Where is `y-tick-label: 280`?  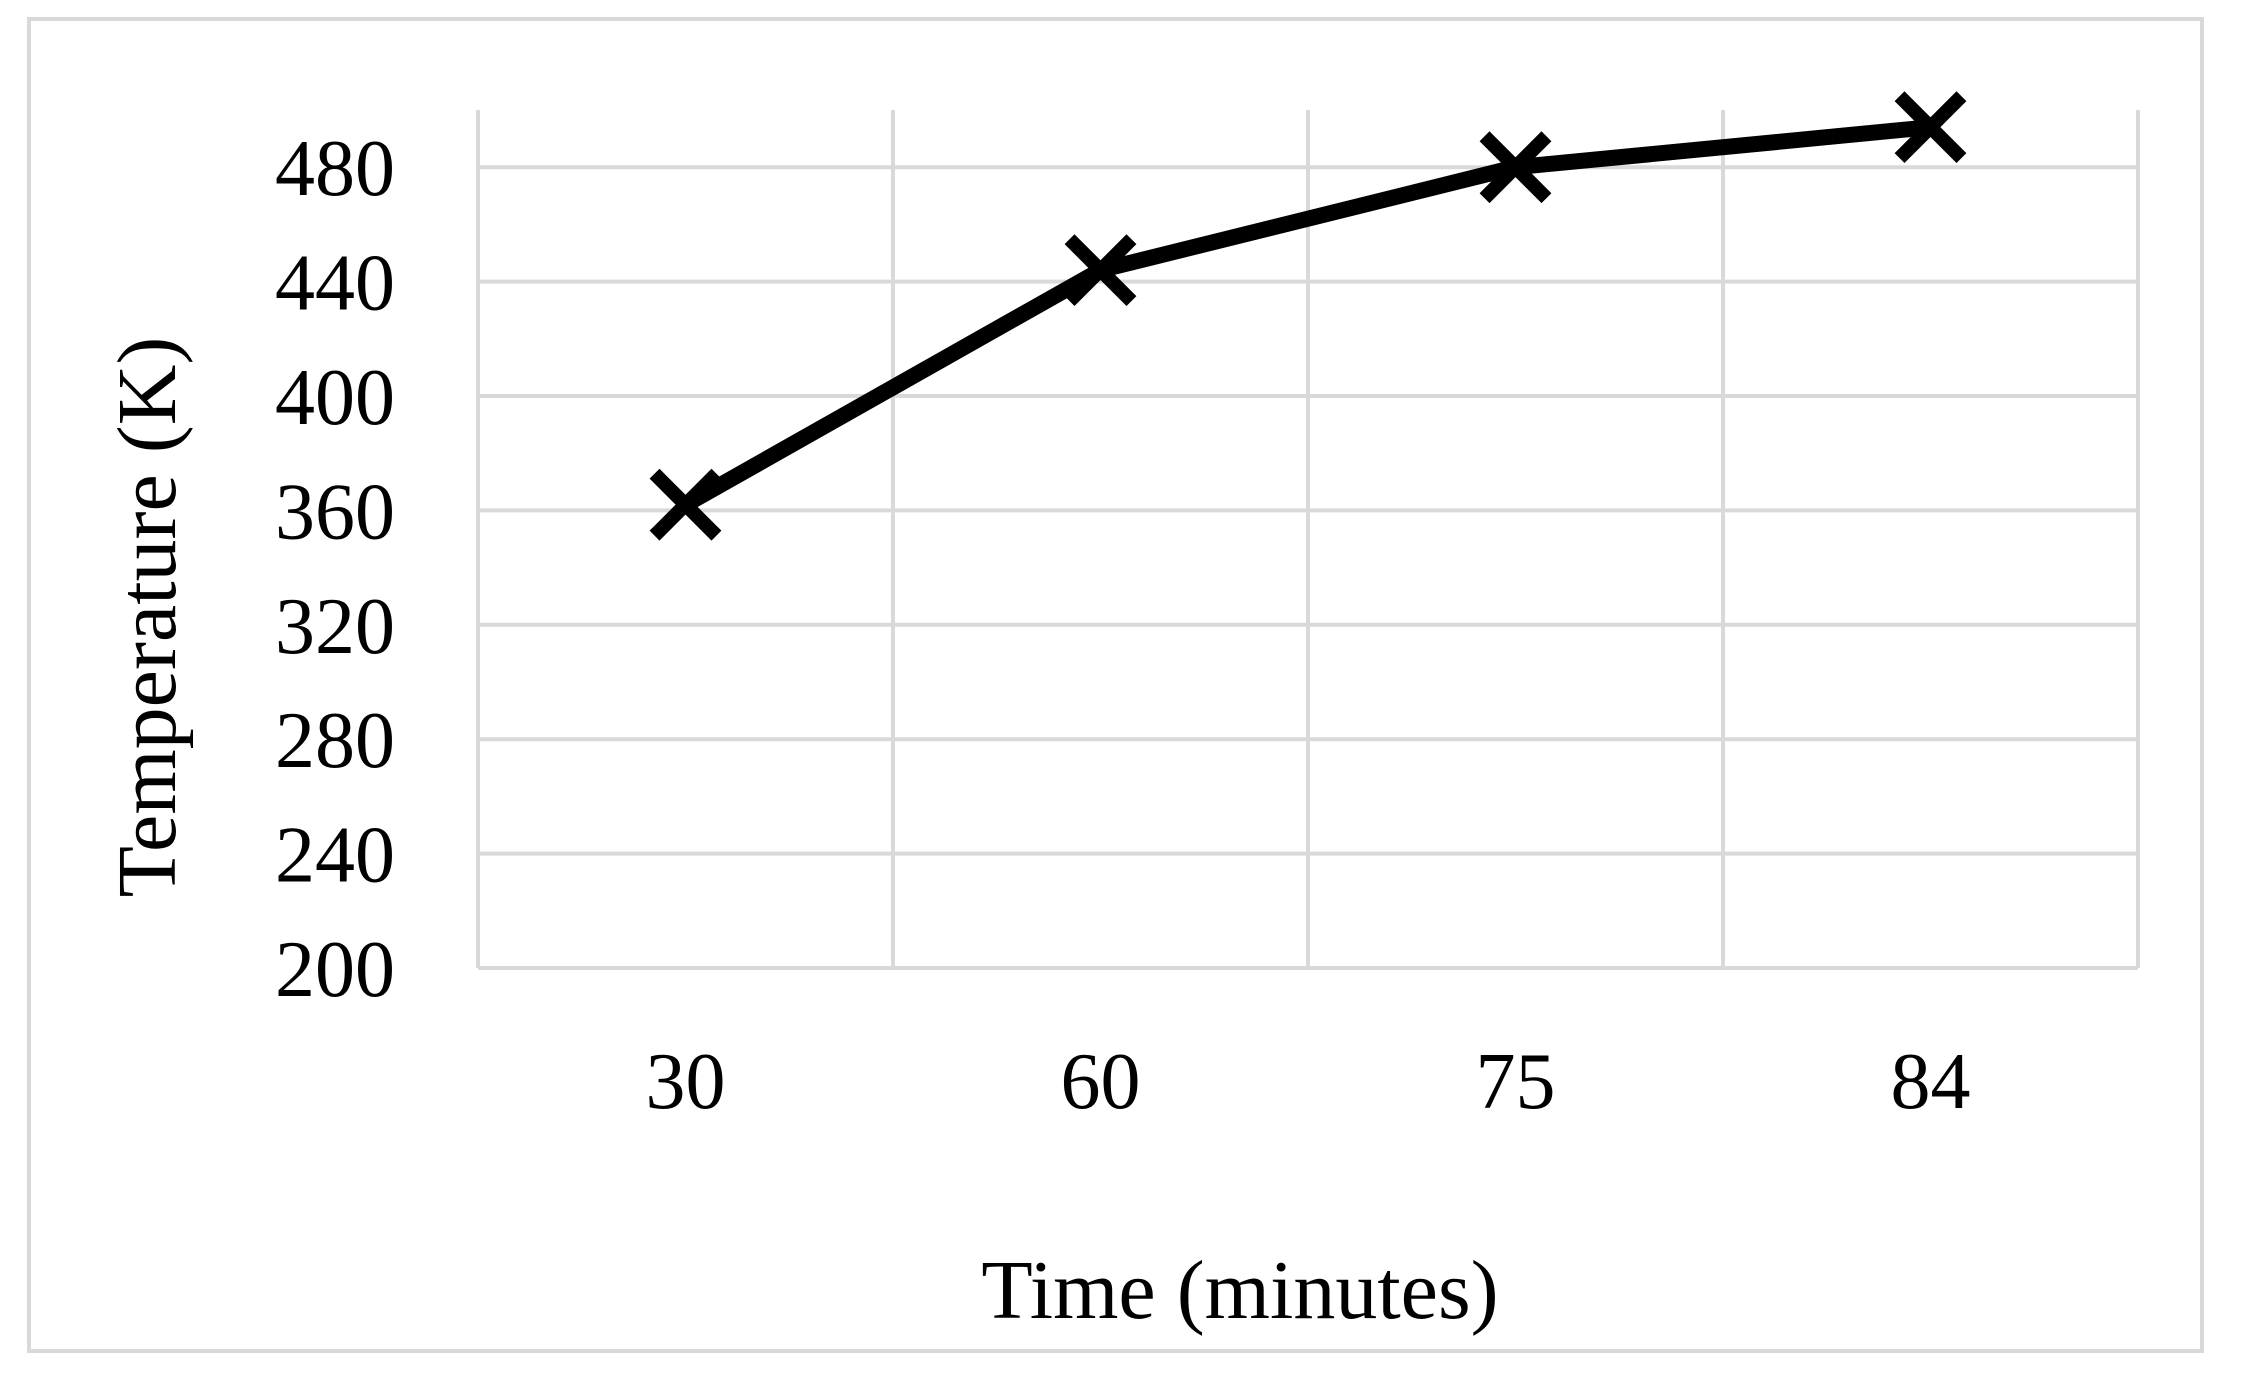 y-tick-label: 280 is located at coordinates (335, 741).